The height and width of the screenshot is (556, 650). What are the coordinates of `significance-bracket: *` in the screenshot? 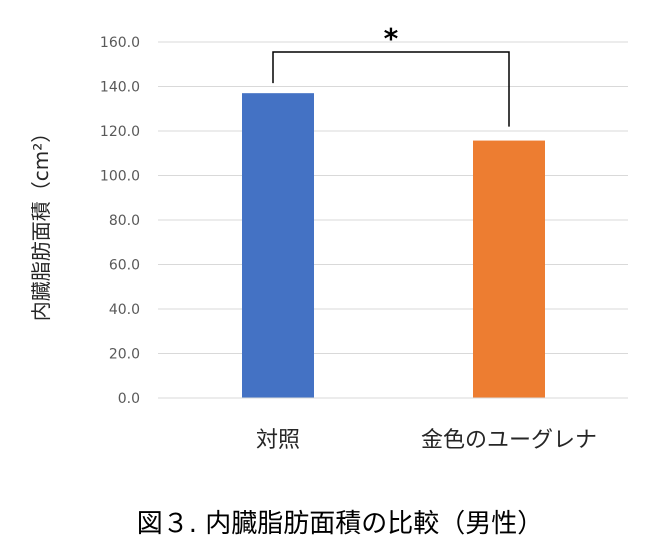 It's located at (391, 74).